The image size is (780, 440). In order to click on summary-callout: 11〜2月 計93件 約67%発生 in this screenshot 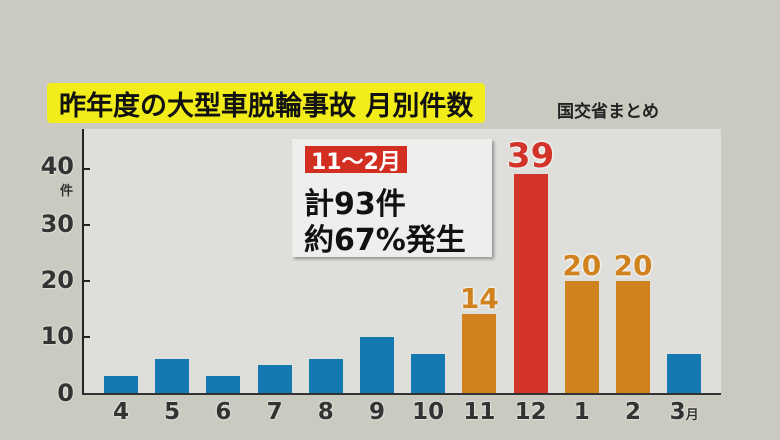, I will do `click(392, 198)`.